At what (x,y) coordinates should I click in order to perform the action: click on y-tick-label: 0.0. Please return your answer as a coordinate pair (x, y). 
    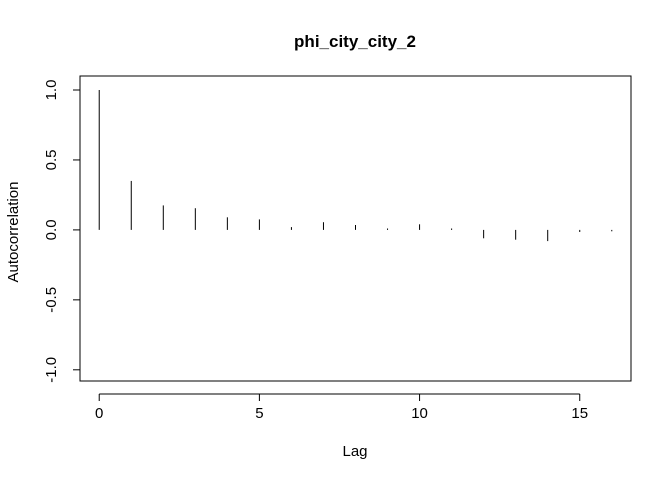
    Looking at the image, I should click on (51, 229).